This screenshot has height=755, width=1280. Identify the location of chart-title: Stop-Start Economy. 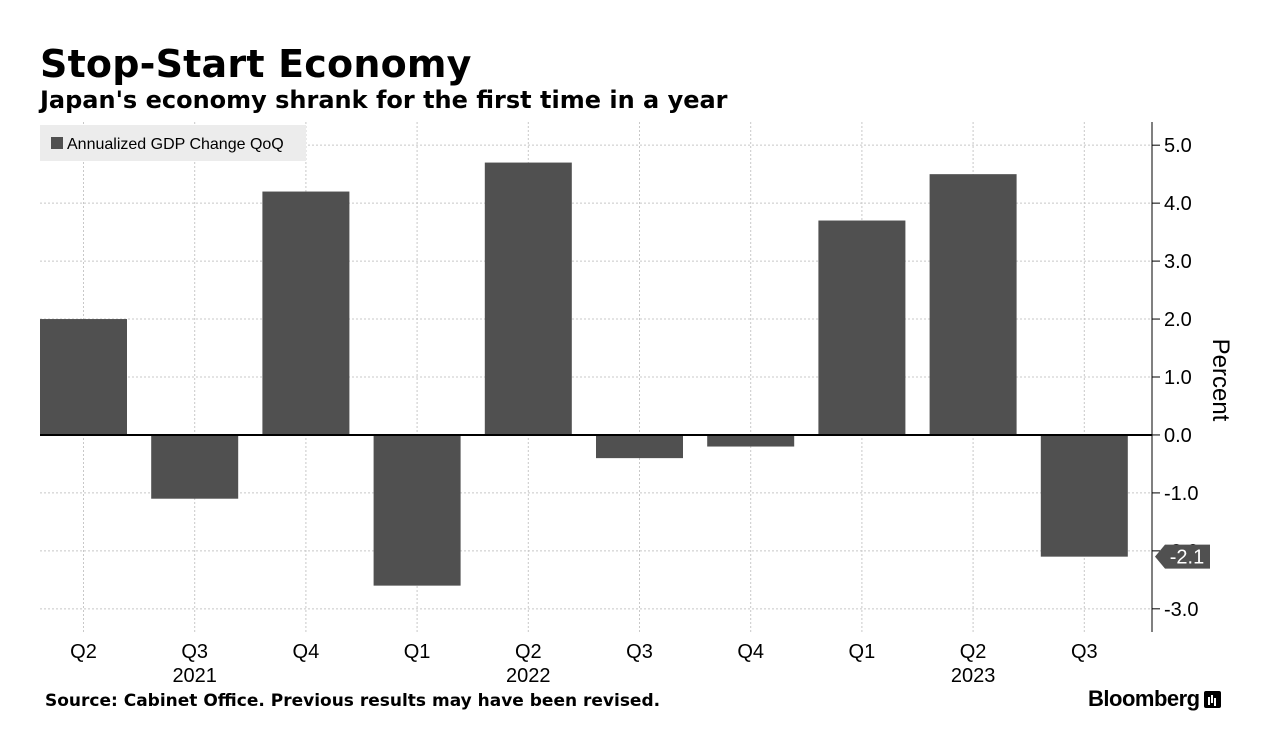
(256, 64).